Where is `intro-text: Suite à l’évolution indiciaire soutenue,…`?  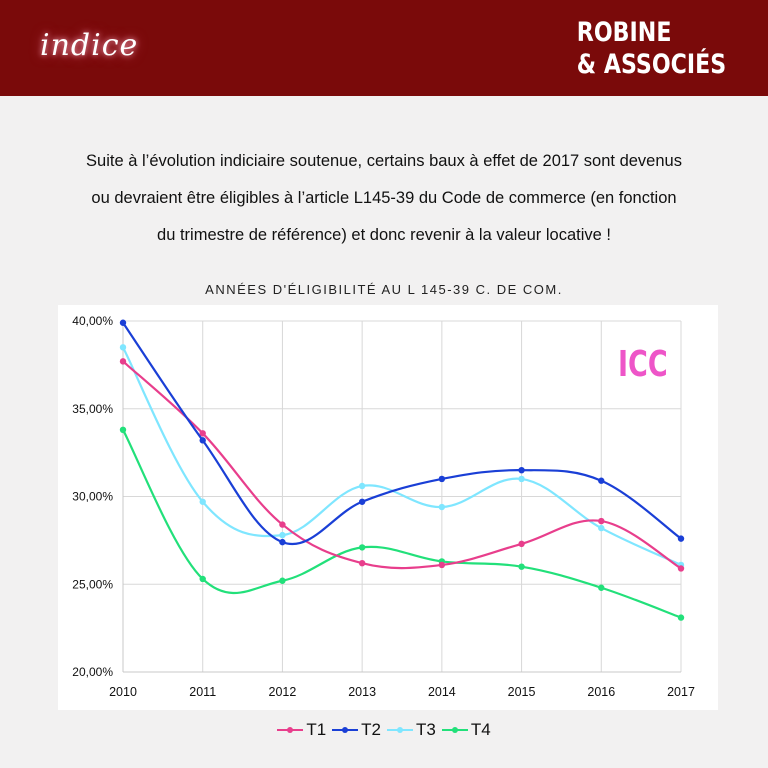 intro-text: Suite à l’évolution indiciaire soutenue,… is located at coordinates (384, 198).